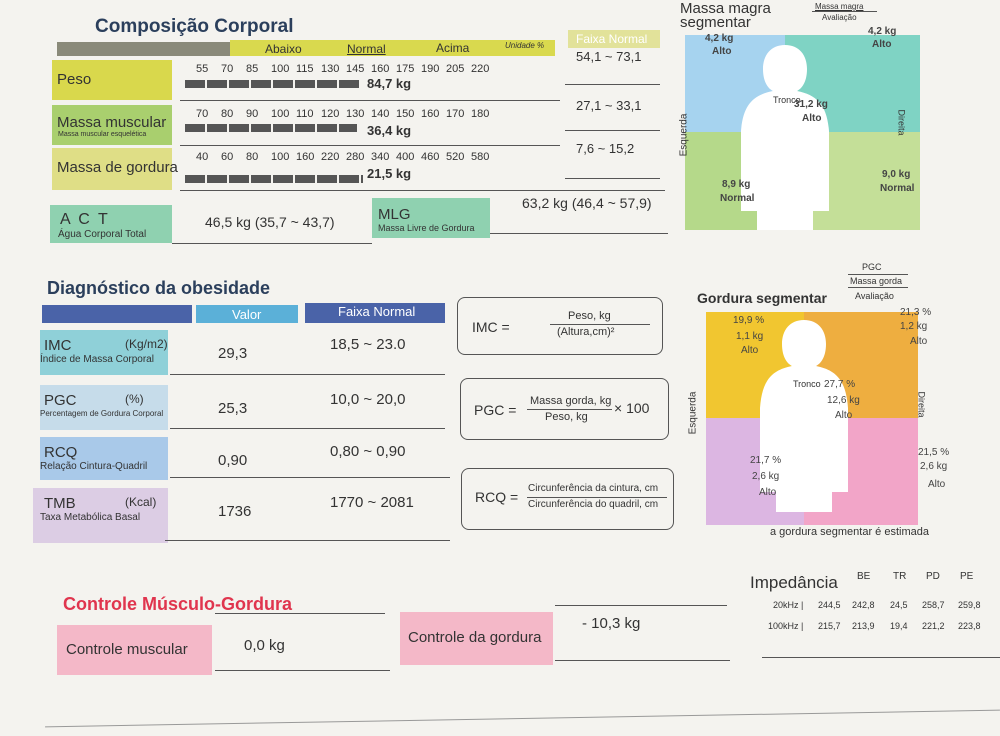 This screenshot has height=736, width=1000. I want to click on scale-tick: 60, so click(227, 157).